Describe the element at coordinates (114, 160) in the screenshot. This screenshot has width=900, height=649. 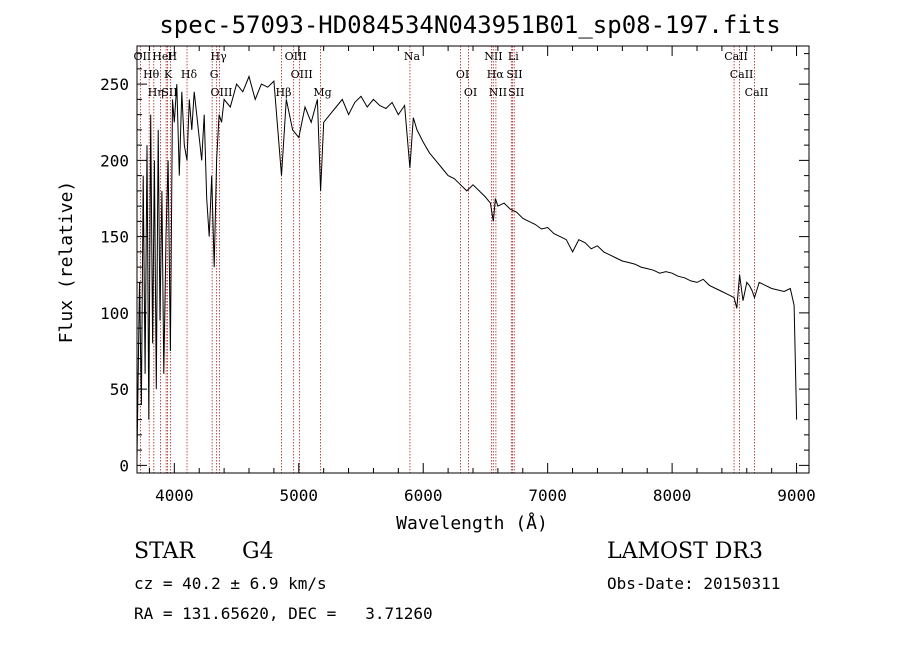
I see `y-tick-label-4: 200` at that location.